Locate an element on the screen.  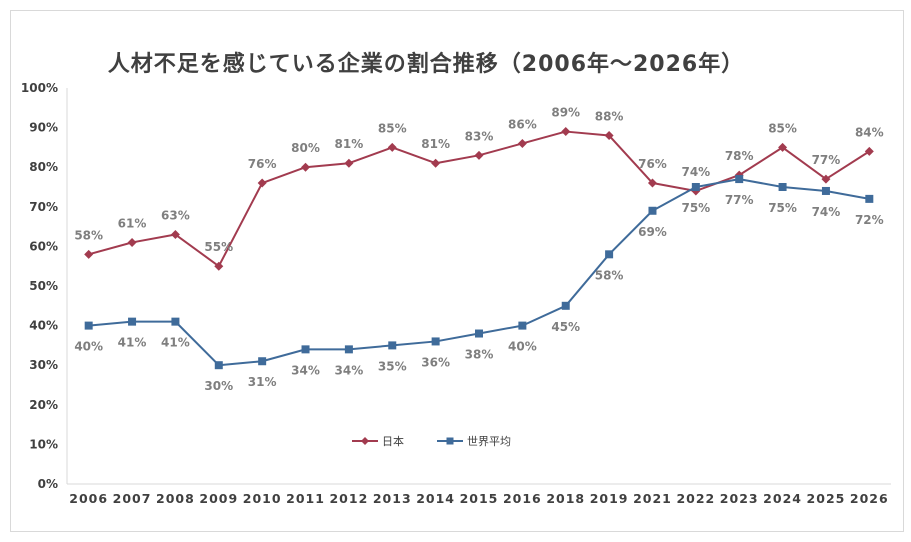
y-axis-ticks: 0% 10% 20% 30% 40% 50% 60% 70% 80% 90% 100% is located at coordinates (39, 286).